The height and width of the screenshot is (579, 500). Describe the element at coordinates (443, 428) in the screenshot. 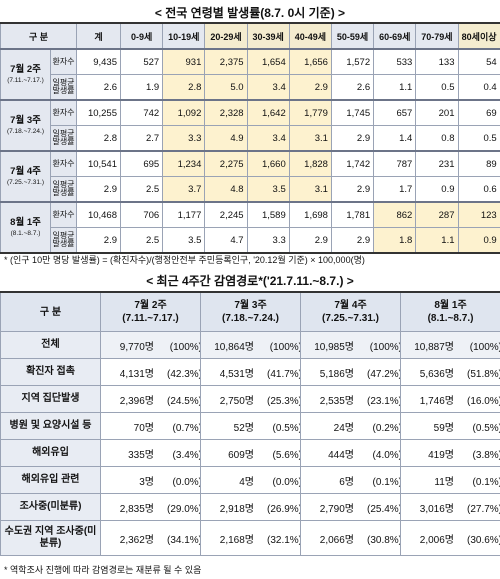

I see `count: 59명` at that location.